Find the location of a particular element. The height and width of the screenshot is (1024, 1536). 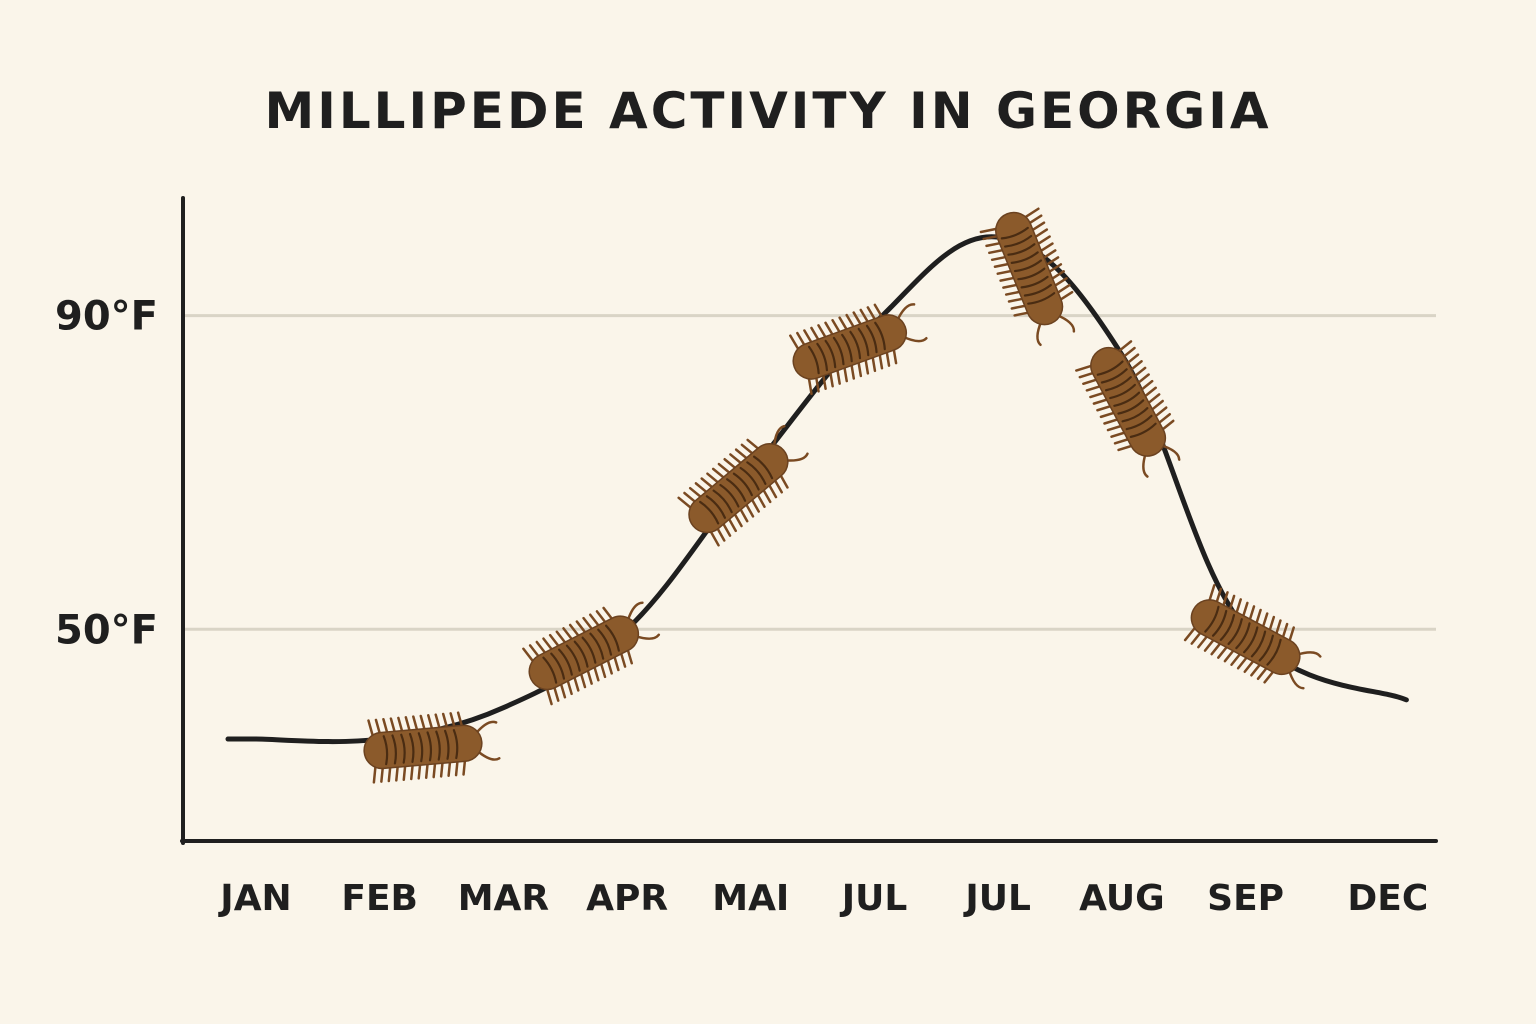

x-tick-label-9: DEC is located at coordinates (1387, 898).